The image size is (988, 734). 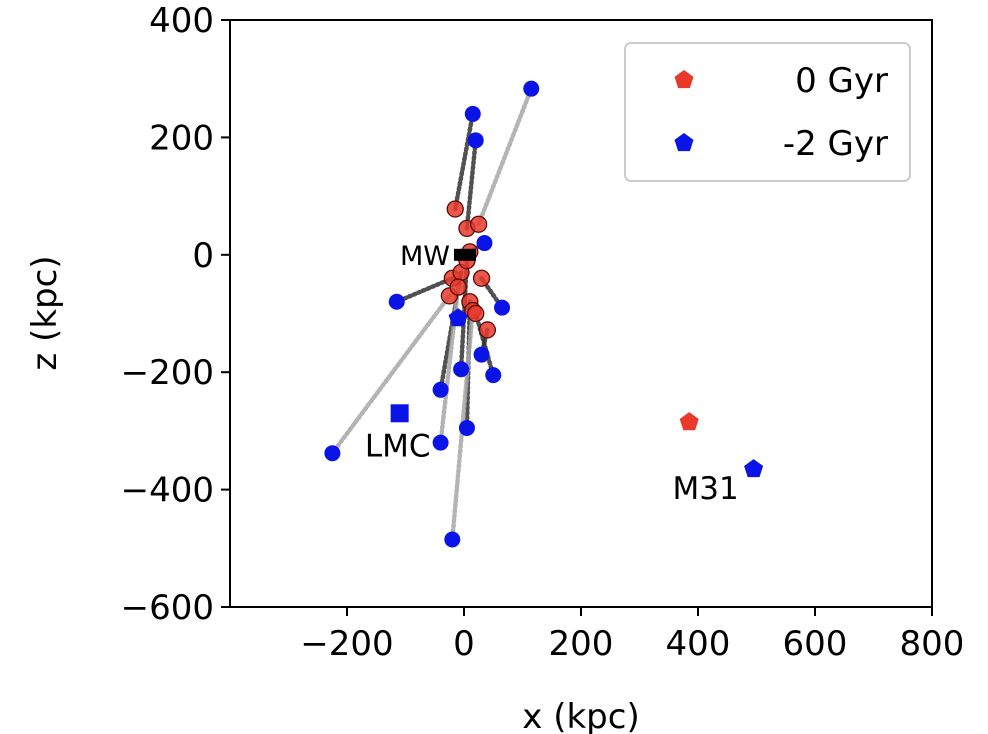 What do you see at coordinates (458, 317) in the screenshot?
I see `milky-way-past-marker` at bounding box center [458, 317].